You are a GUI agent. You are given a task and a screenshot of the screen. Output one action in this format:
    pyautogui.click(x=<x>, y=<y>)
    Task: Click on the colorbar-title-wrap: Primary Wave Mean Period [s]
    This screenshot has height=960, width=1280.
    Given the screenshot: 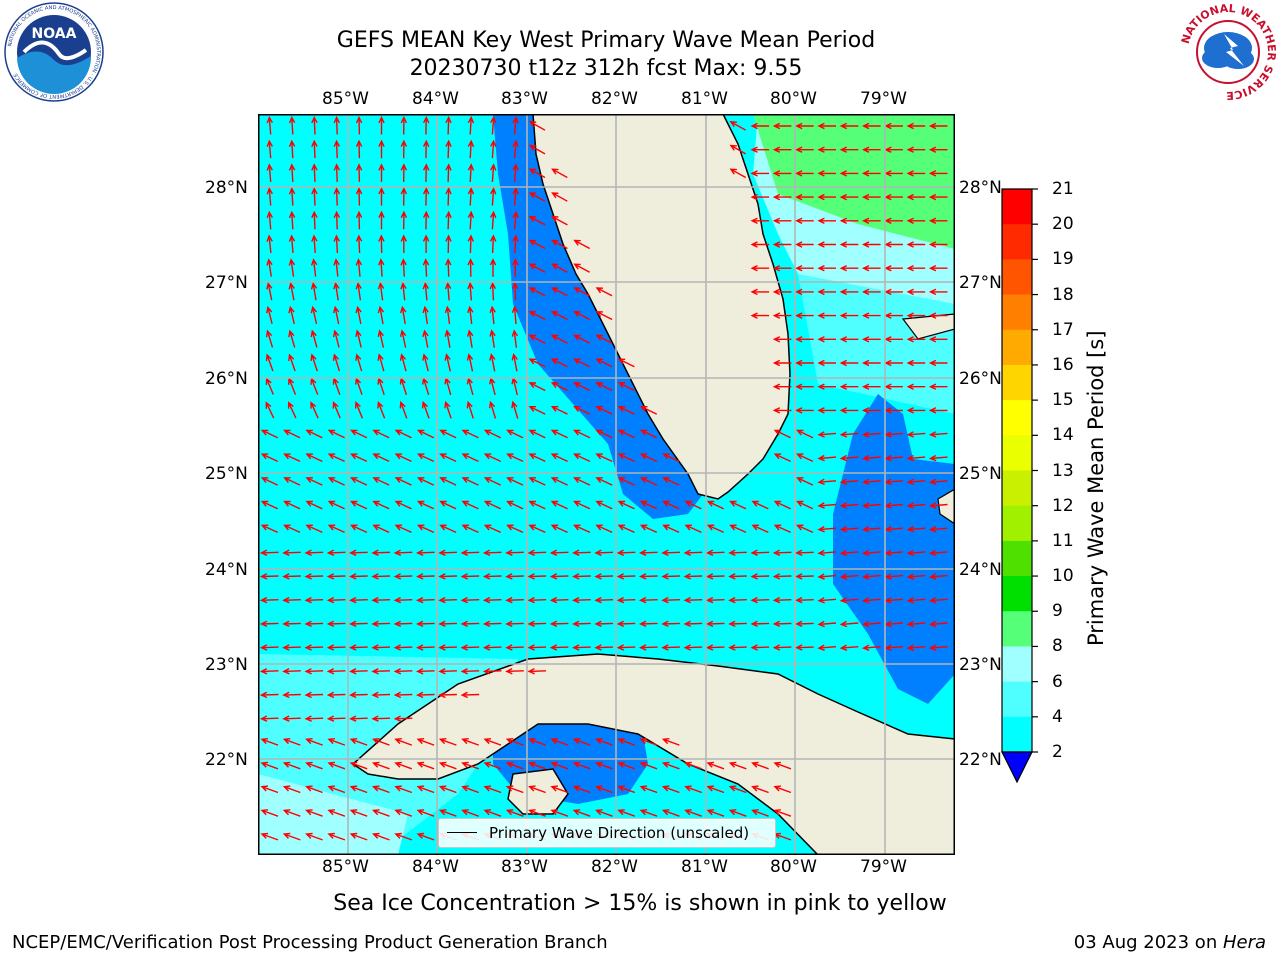 What is the action you would take?
    pyautogui.click(x=1103, y=493)
    